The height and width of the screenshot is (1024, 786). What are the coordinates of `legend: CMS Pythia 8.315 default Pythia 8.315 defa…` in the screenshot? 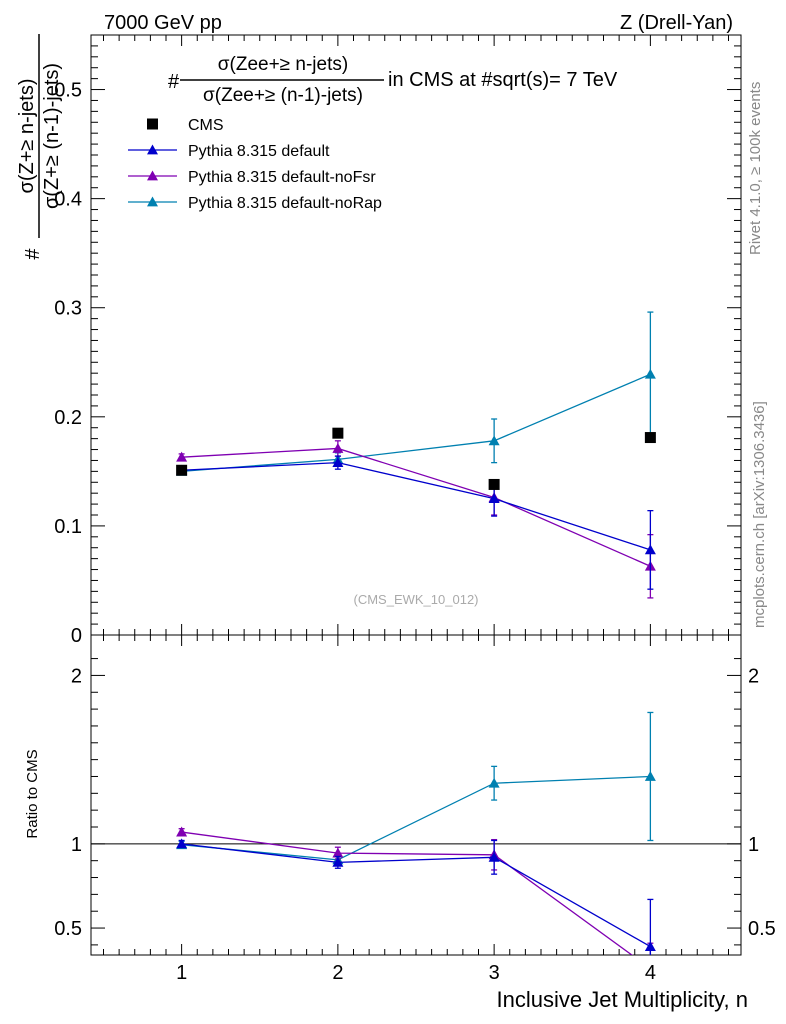 It's located at (255, 164).